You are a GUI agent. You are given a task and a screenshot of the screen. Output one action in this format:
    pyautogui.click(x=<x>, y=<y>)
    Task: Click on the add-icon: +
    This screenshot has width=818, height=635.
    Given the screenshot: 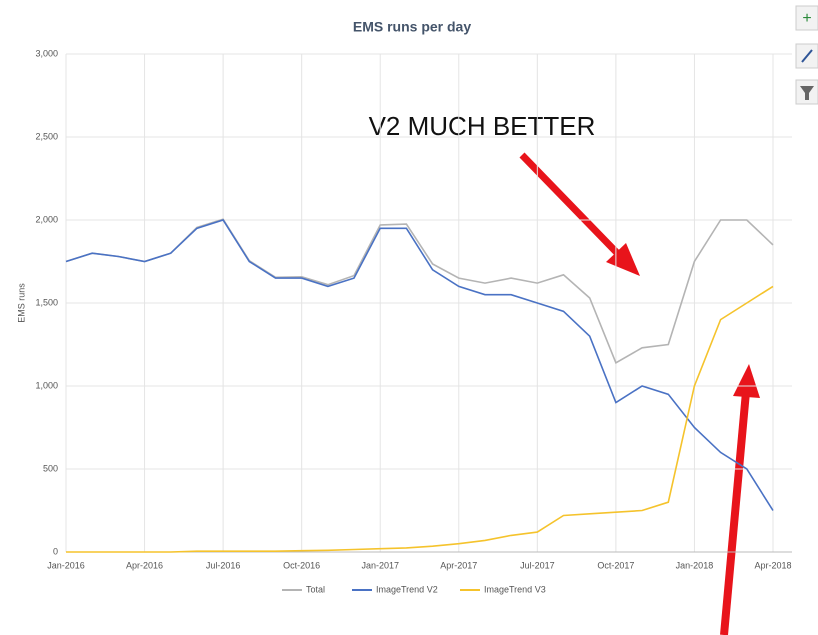 What is the action you would take?
    pyautogui.click(x=806, y=18)
    